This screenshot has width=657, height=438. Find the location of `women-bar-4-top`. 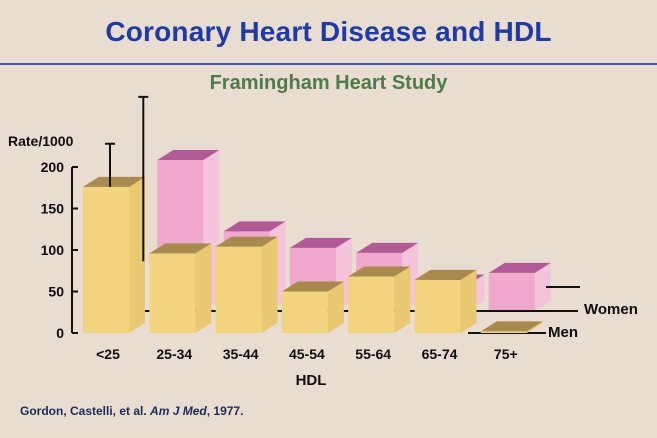

women-bar-4-top is located at coordinates (387, 247).